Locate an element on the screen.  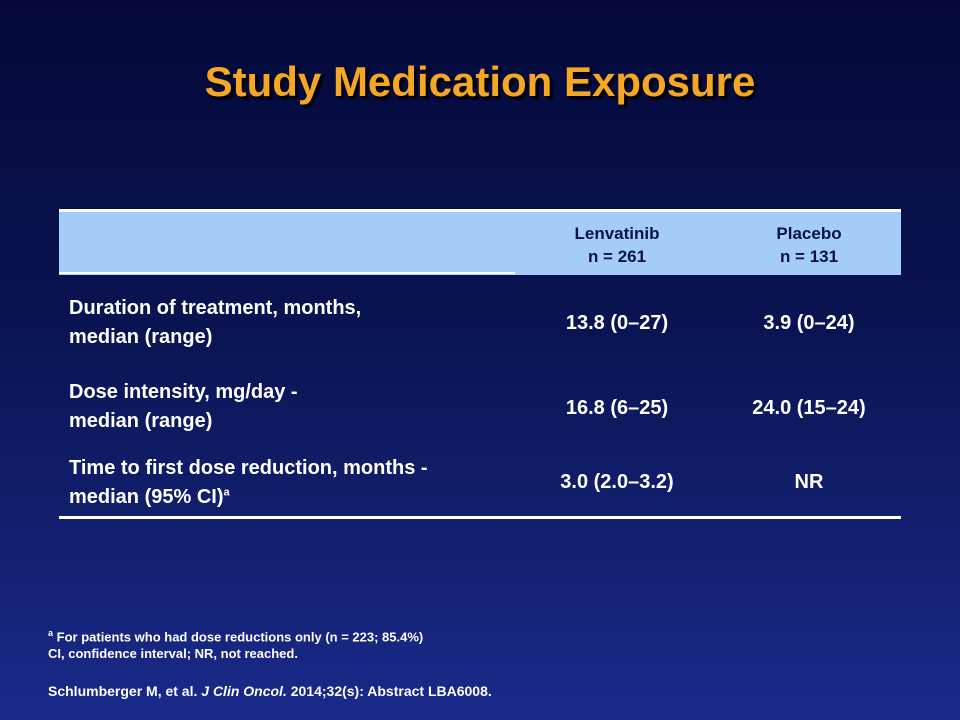
row-label-line: Dose intensity, mg/day - is located at coordinates (183, 392).